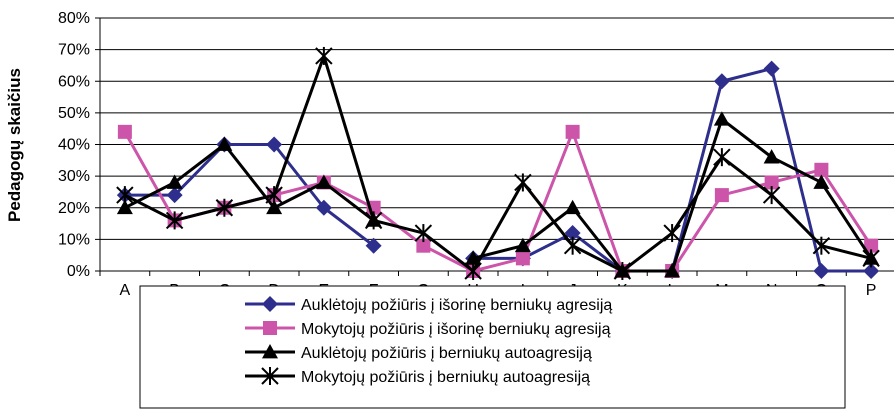 The width and height of the screenshot is (894, 412). What do you see at coordinates (74, 239) in the screenshot?
I see `y-tick-label: 10%` at bounding box center [74, 239].